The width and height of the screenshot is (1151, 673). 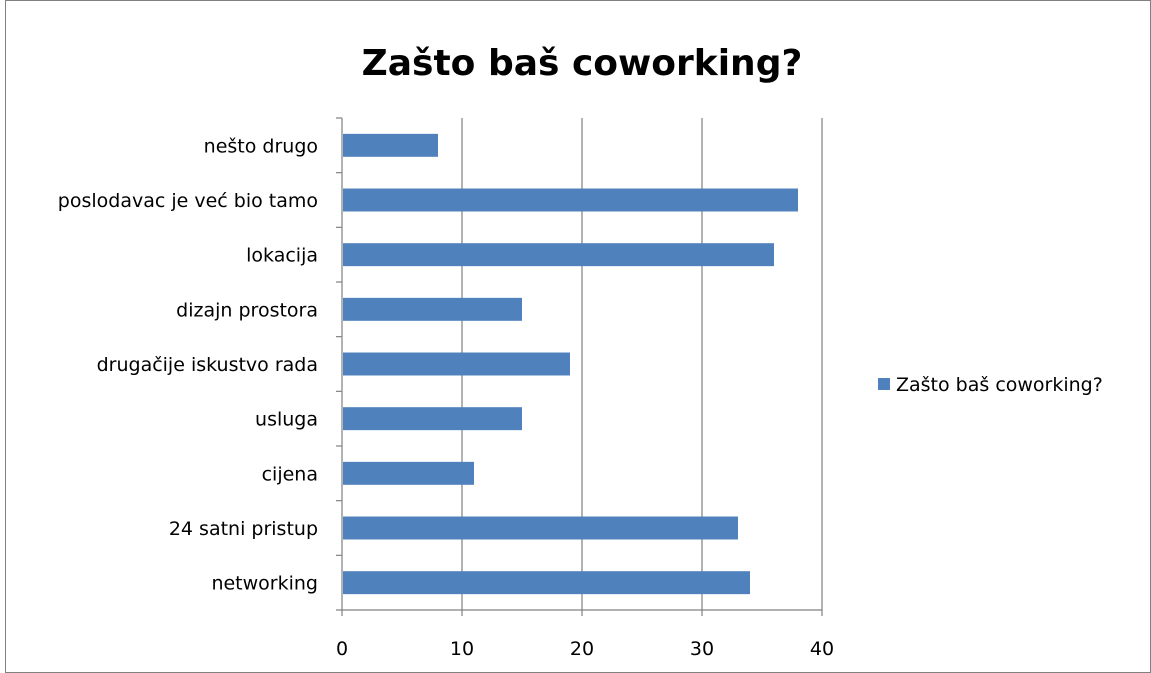 What do you see at coordinates (342, 649) in the screenshot?
I see `x-tick-label: 0` at bounding box center [342, 649].